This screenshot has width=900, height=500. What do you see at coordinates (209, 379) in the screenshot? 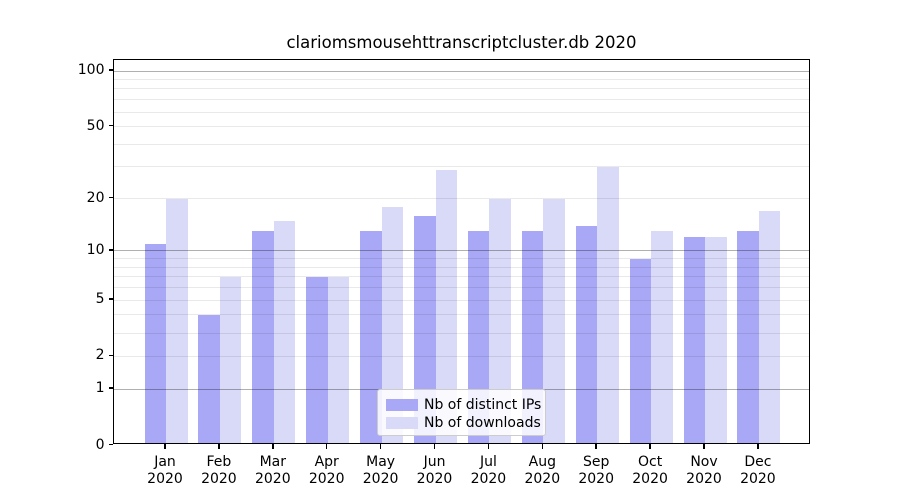
I see `bar-distinct-ips-feb` at bounding box center [209, 379].